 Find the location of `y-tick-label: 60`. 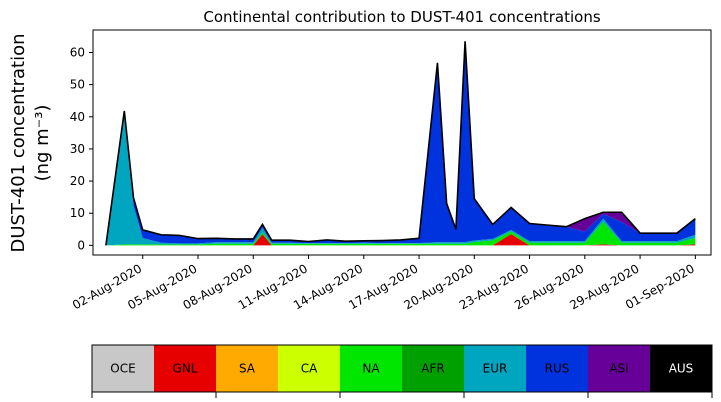

y-tick-label: 60 is located at coordinates (77, 53).